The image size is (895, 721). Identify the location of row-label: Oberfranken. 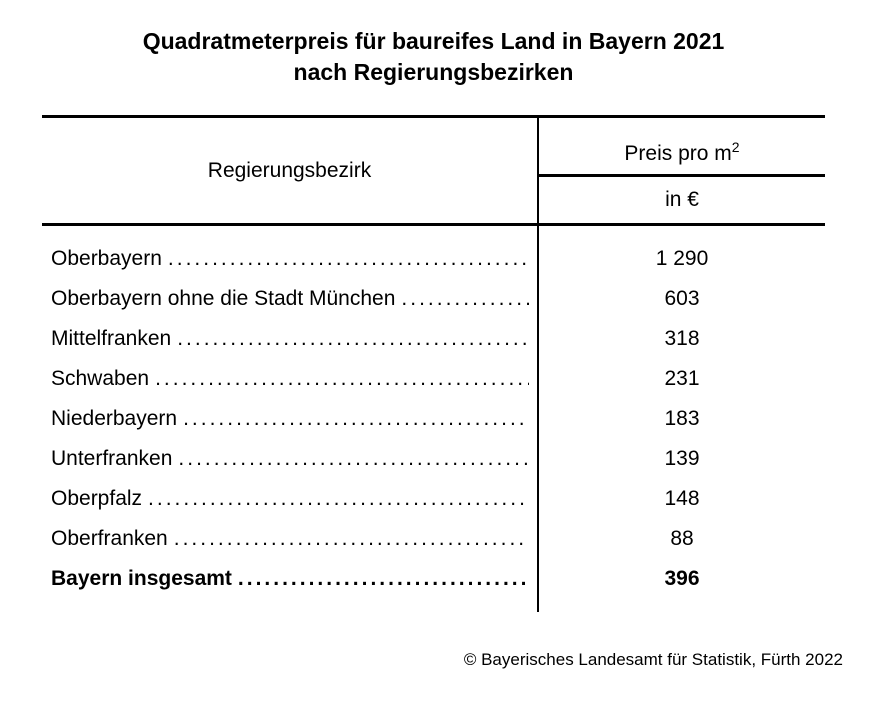
(109, 538).